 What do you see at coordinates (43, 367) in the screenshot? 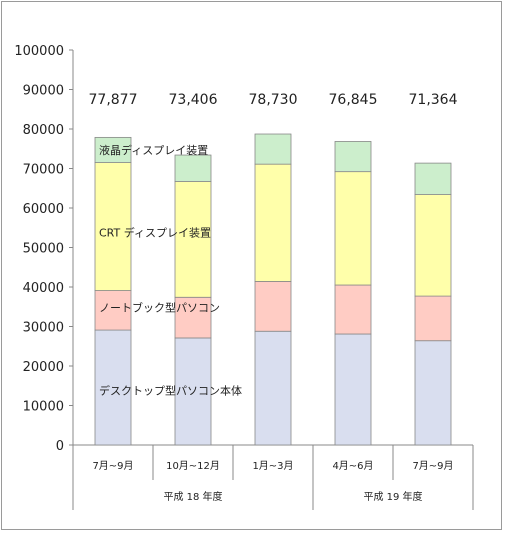
I see `y-tick-label: 20000` at bounding box center [43, 367].